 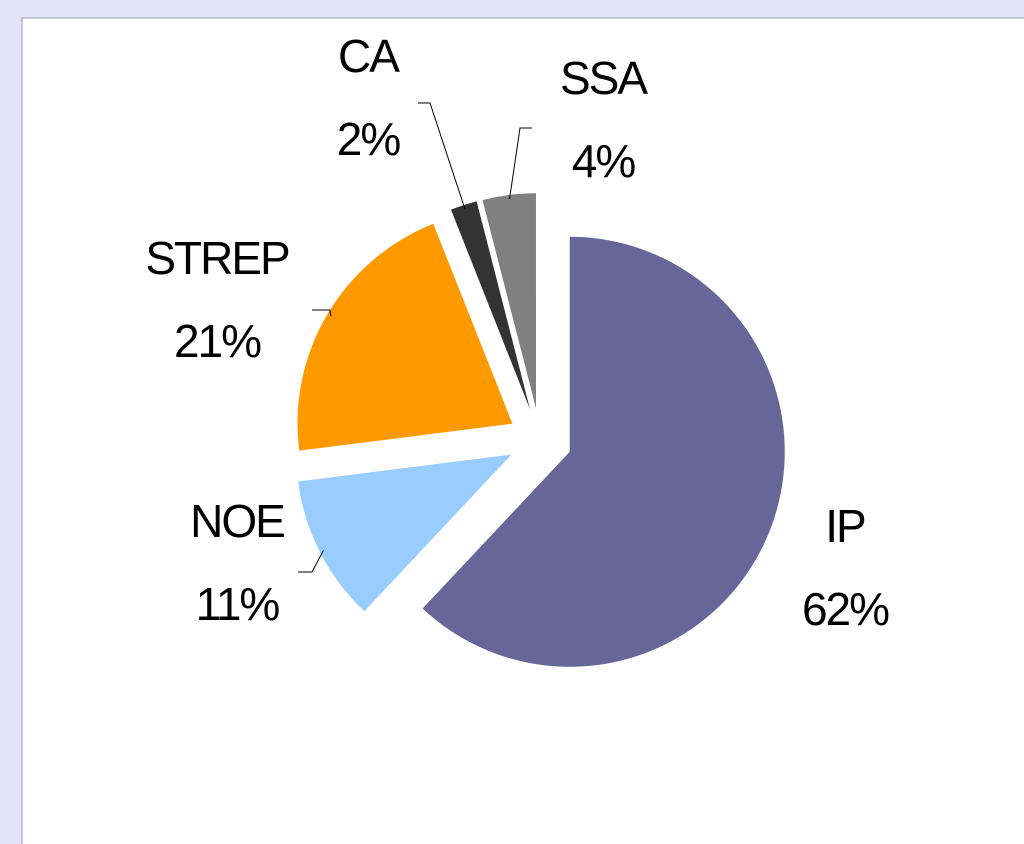 I want to click on slice-label: SSA, so click(x=604, y=78).